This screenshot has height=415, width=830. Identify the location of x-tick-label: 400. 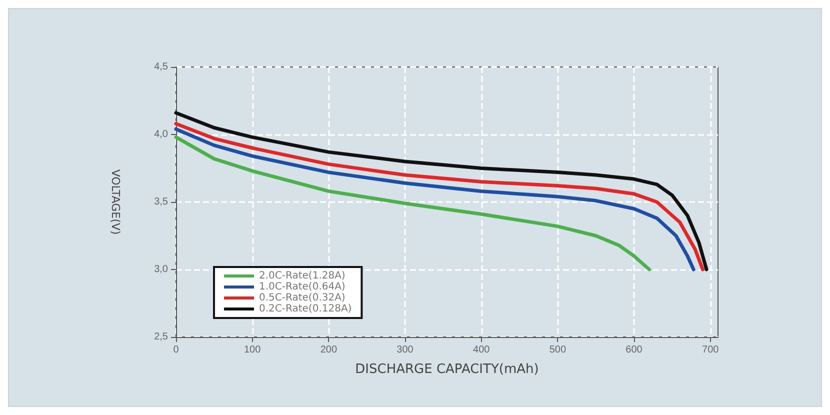
(481, 350).